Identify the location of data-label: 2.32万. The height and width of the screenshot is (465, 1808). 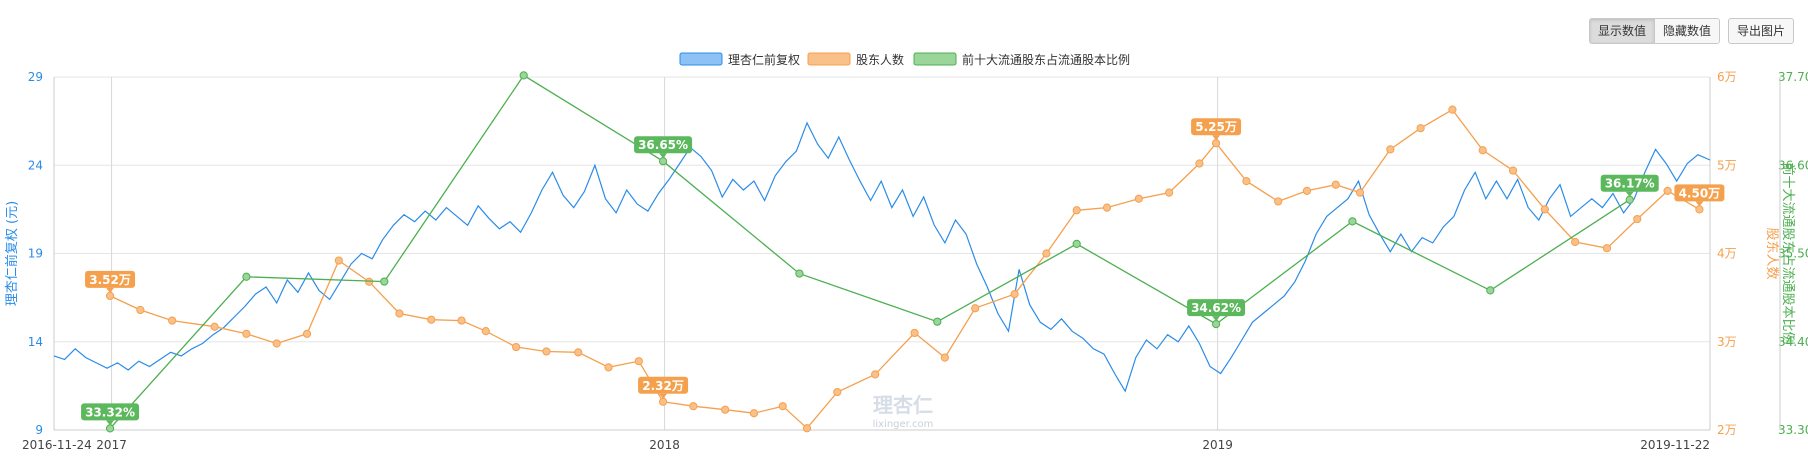
(663, 387).